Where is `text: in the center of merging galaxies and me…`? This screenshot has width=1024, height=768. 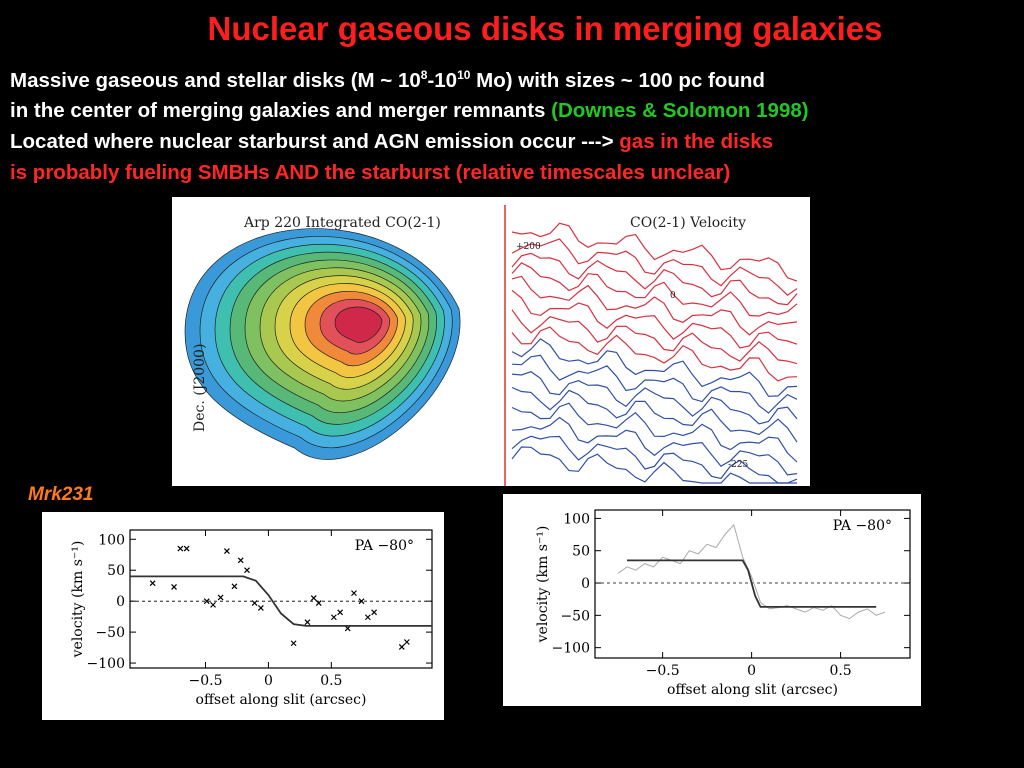 text: in the center of merging galaxies and me… is located at coordinates (281, 110).